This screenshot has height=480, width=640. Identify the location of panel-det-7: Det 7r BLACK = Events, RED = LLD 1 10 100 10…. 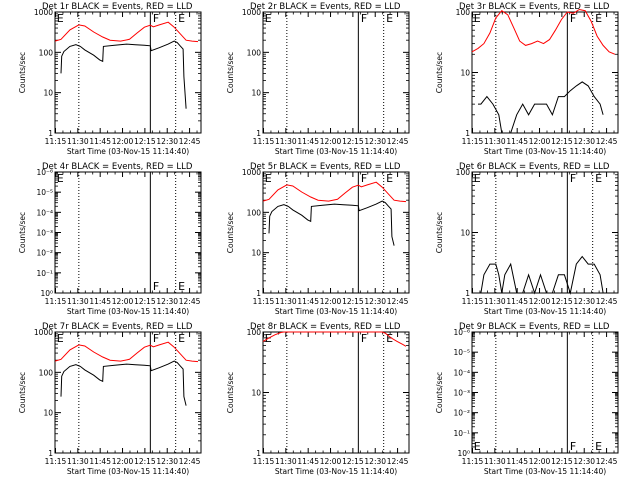
(110, 399).